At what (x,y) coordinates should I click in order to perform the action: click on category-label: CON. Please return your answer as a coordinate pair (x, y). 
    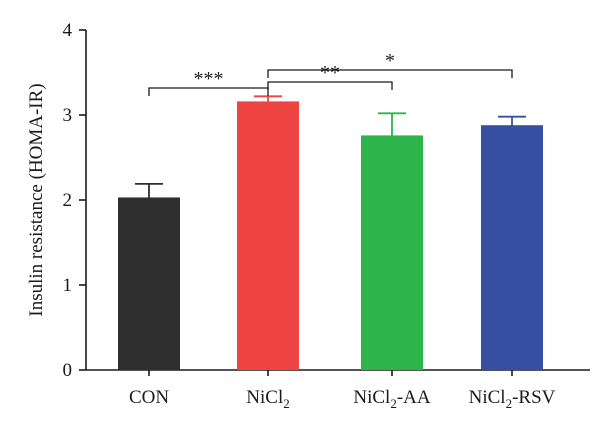
    Looking at the image, I should click on (149, 397).